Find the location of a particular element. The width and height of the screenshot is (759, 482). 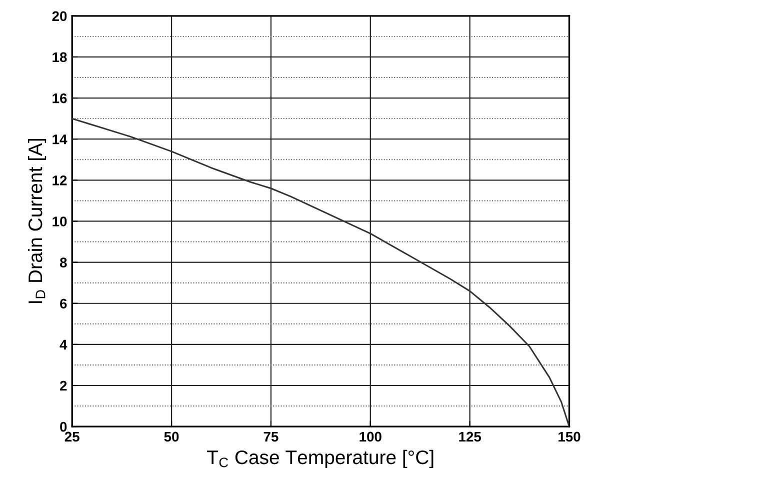

y-tick-label: 10 is located at coordinates (59, 221).